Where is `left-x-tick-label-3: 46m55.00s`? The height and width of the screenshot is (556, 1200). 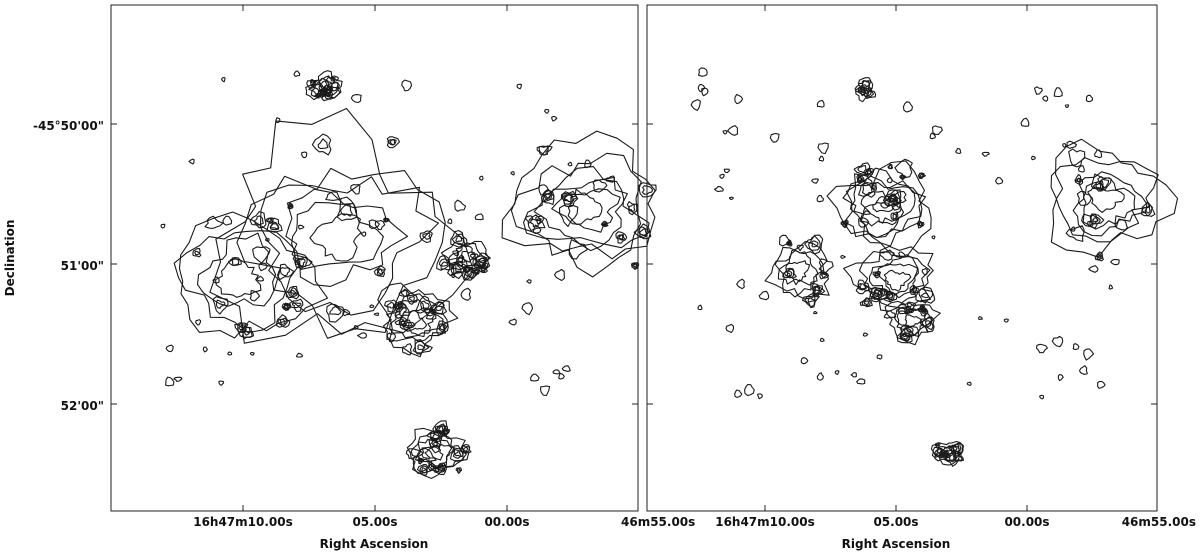
left-x-tick-label-3: 46m55.00s is located at coordinates (658, 522).